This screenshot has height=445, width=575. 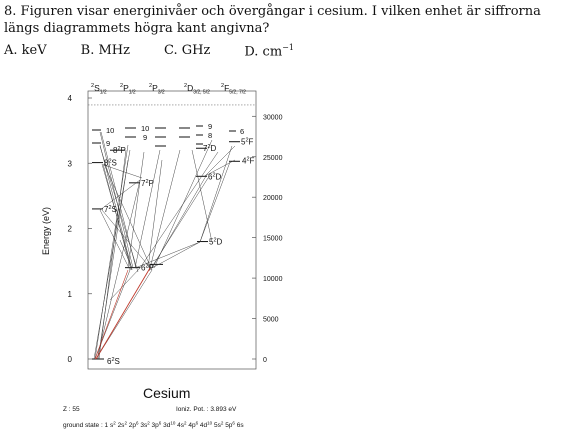 What do you see at coordinates (70, 98) in the screenshot?
I see `left-axis-tick-label: 4` at bounding box center [70, 98].